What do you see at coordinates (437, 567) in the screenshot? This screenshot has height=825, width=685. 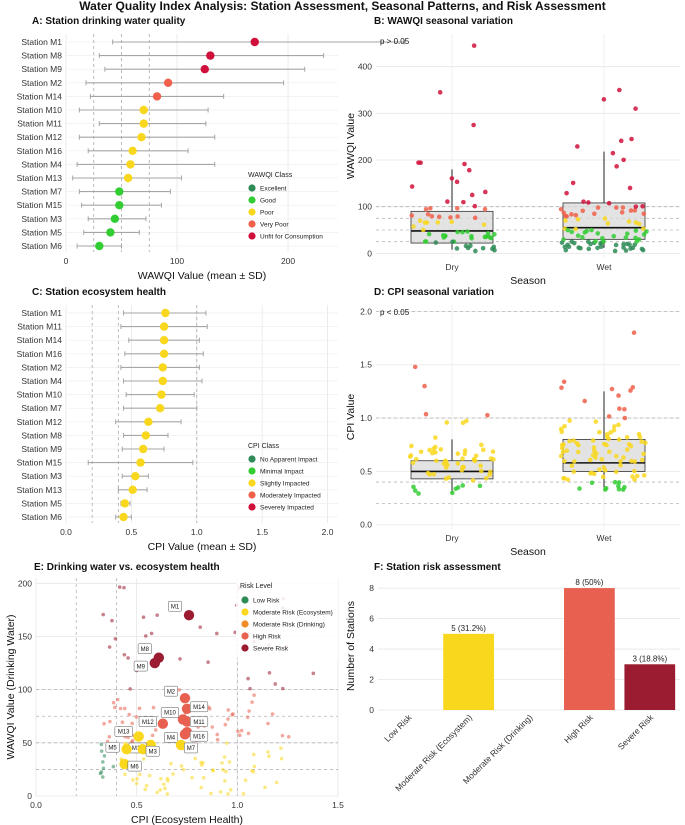 I see `panel-title: F: Station risk assessment` at bounding box center [437, 567].